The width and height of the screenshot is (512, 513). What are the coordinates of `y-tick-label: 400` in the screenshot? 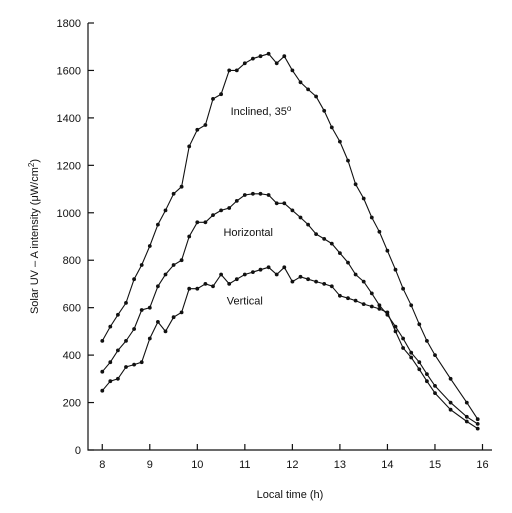 It's located at (72, 356).